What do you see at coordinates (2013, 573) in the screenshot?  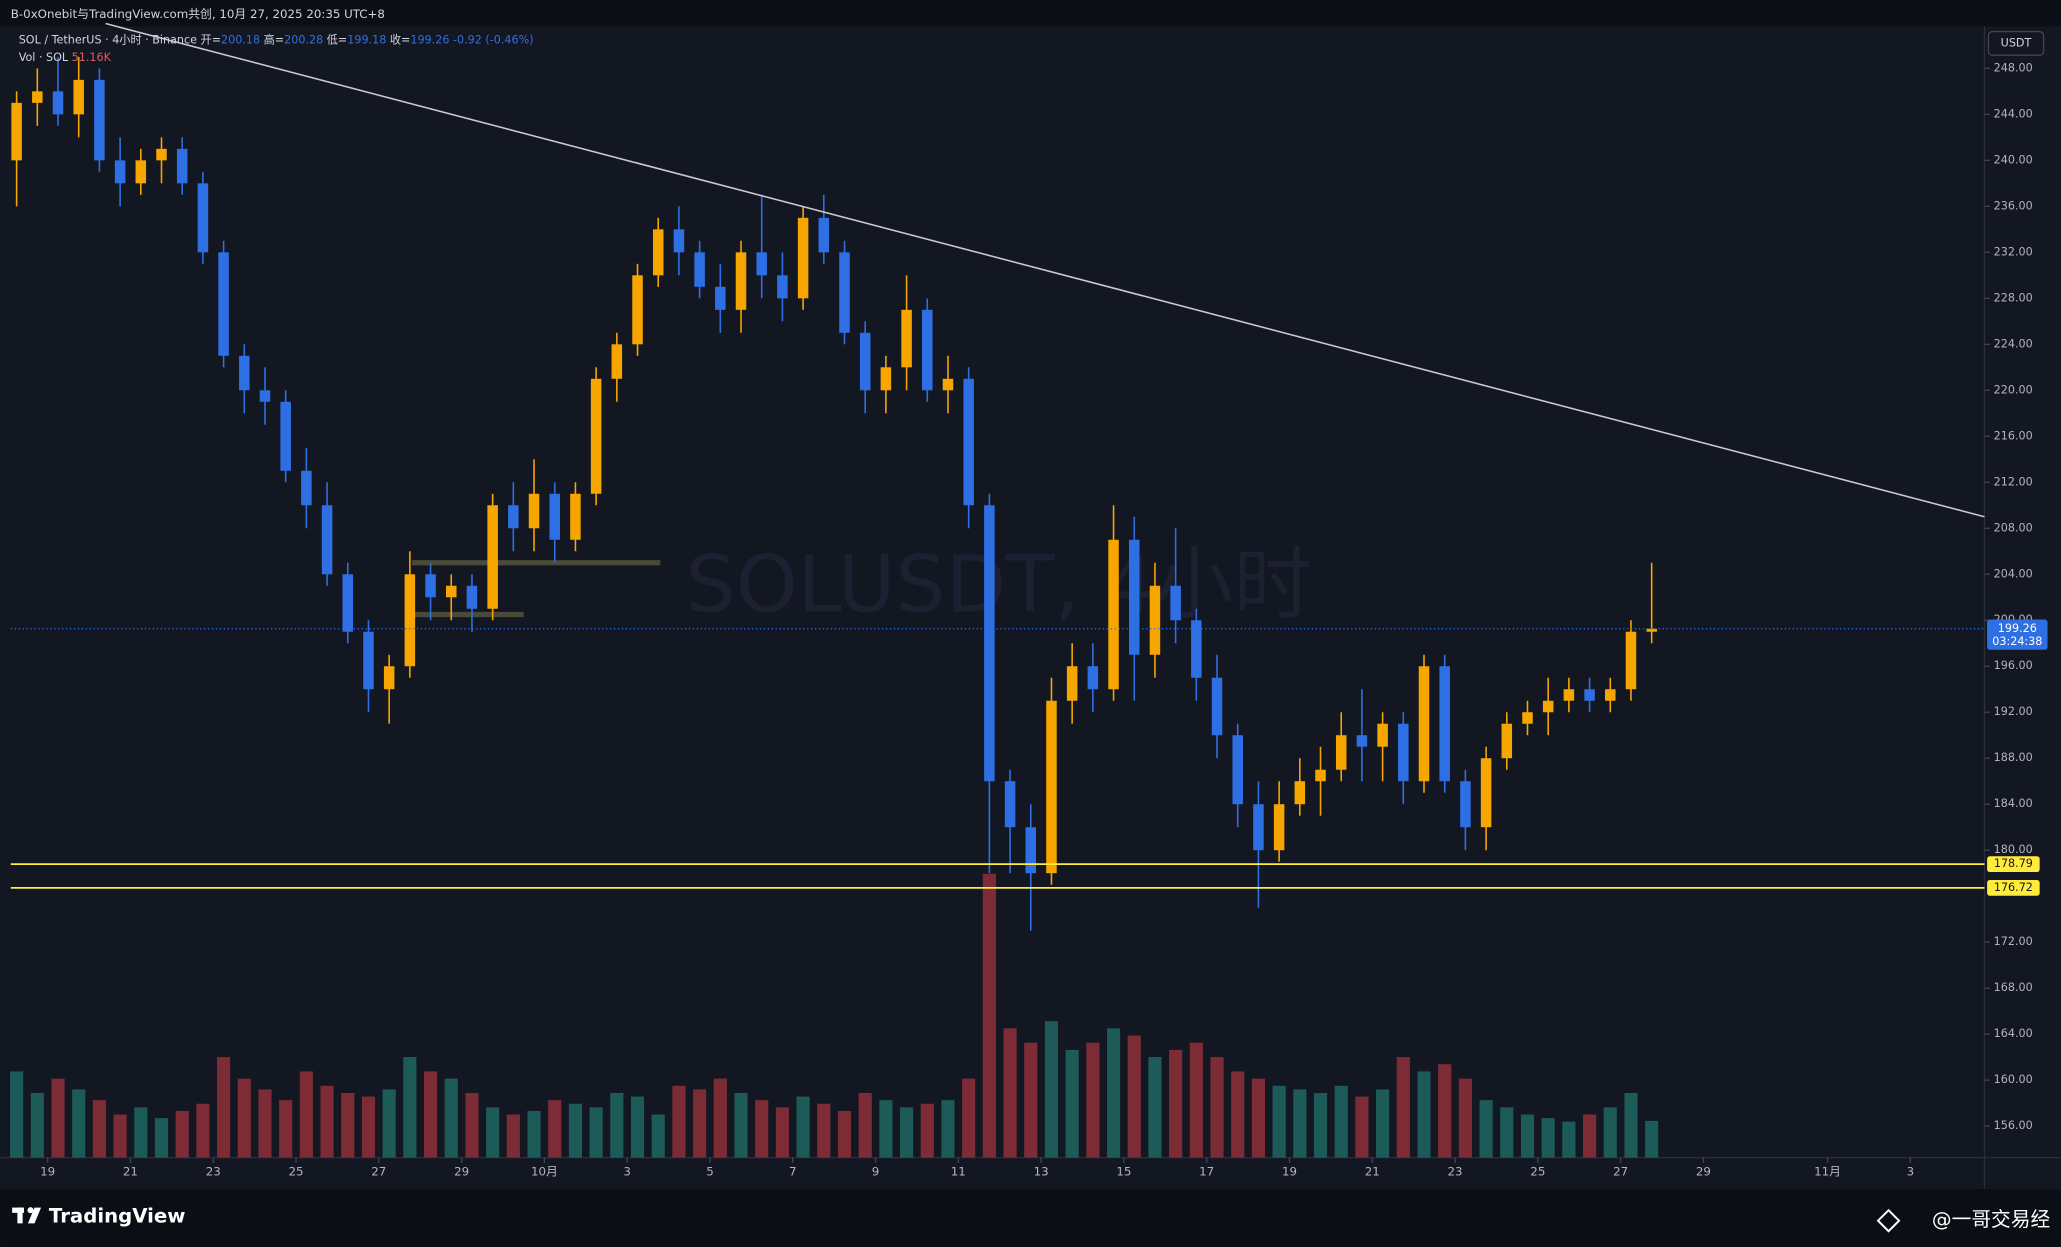 I see `y-tick-label: 204.00` at bounding box center [2013, 573].